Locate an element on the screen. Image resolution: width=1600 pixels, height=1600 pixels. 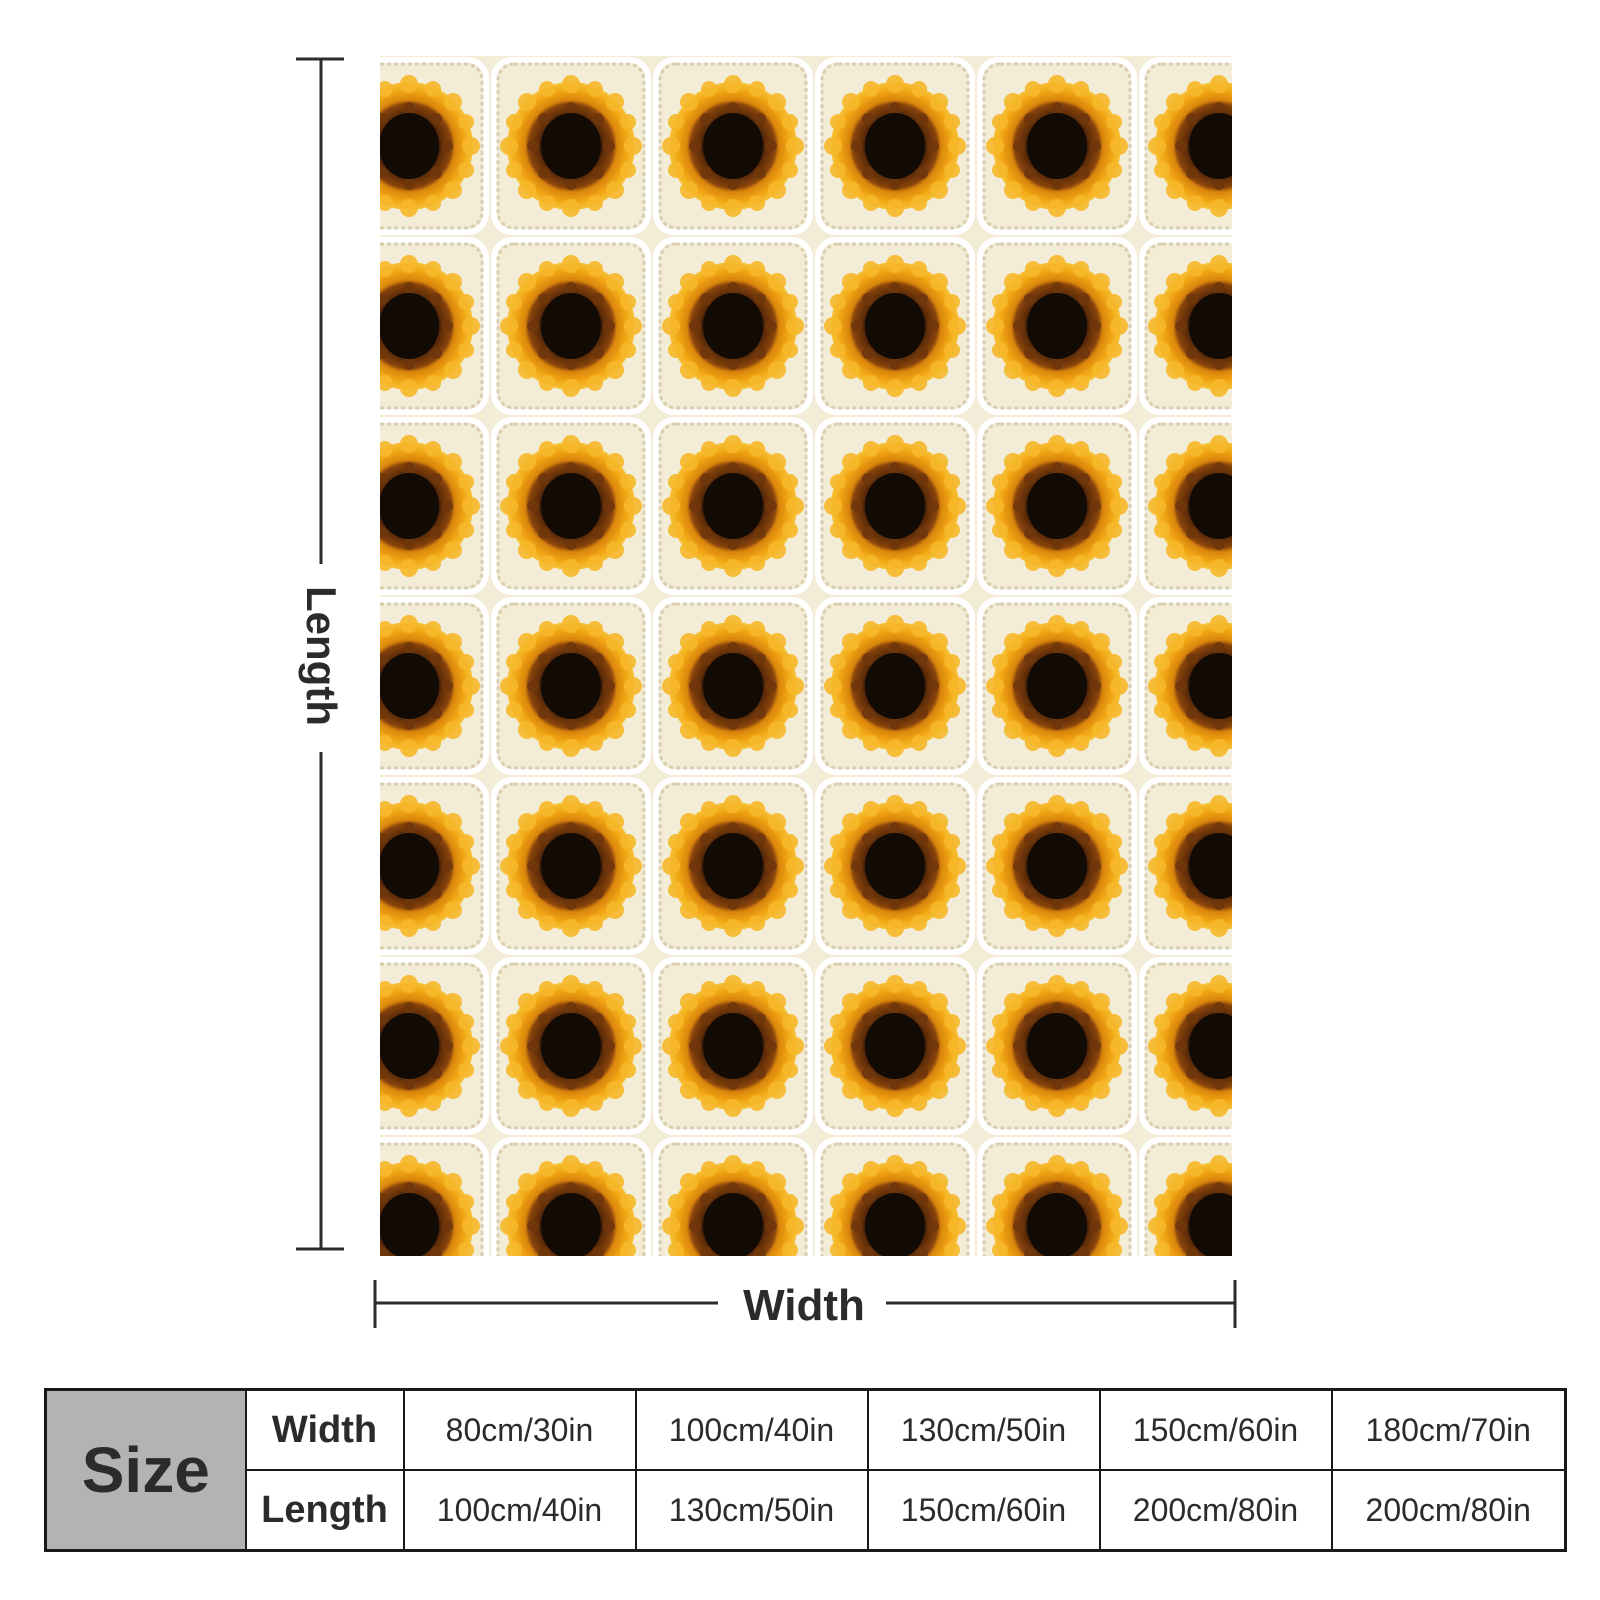
length-value: 150cm/60in is located at coordinates (983, 1510).